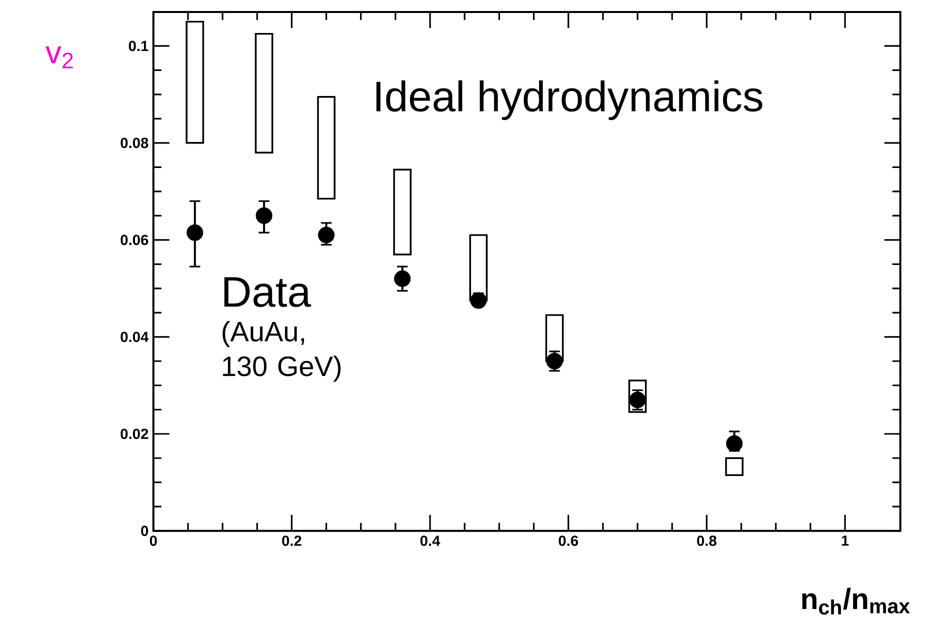 This screenshot has height=620, width=927. What do you see at coordinates (134, 143) in the screenshot?
I see `y-tick-label: 0.08` at bounding box center [134, 143].